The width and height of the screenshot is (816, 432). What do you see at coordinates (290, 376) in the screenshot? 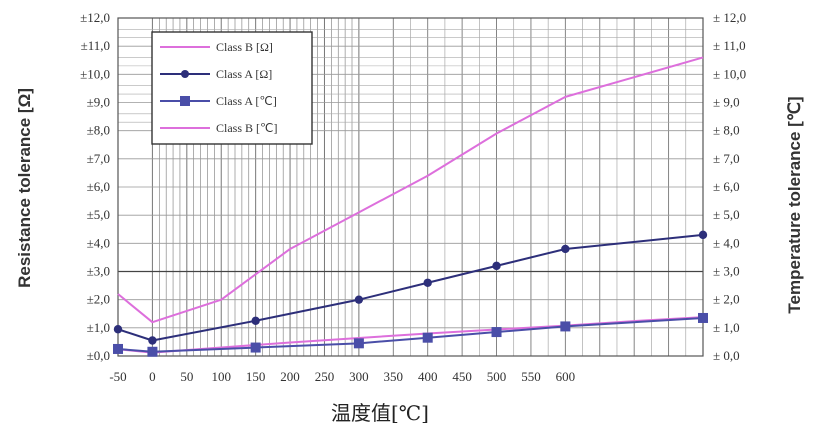
I see `x-tick-label: 200` at bounding box center [290, 376].